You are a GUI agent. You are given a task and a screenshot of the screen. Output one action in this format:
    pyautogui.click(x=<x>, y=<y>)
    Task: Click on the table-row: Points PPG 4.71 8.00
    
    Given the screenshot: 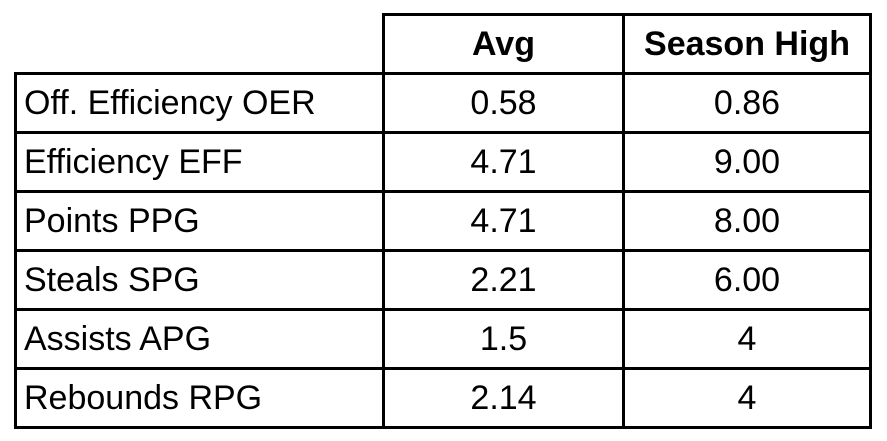 What is the action you would take?
    pyautogui.click(x=443, y=221)
    